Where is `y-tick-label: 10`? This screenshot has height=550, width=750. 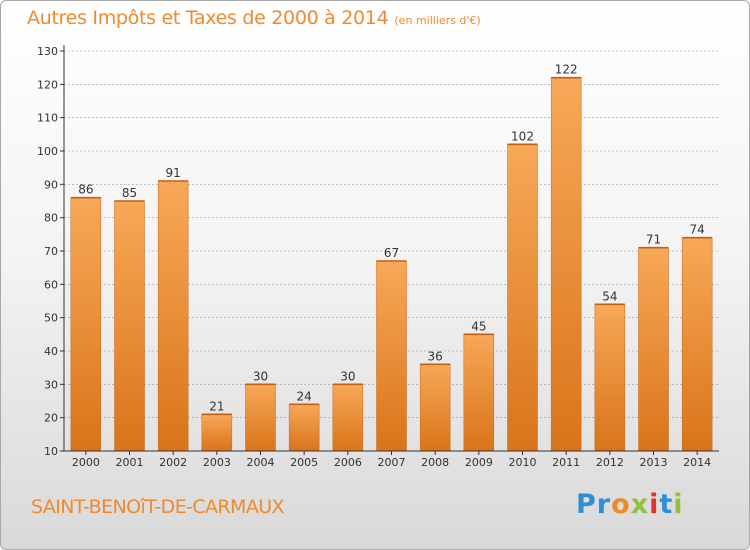
y-tick-label: 10 is located at coordinates (51, 451).